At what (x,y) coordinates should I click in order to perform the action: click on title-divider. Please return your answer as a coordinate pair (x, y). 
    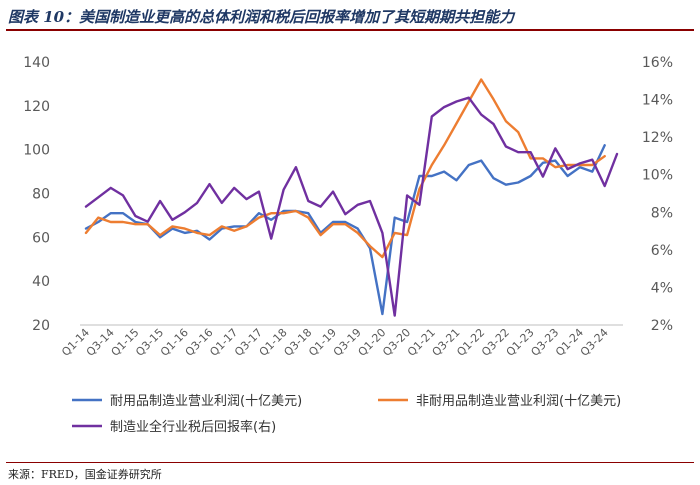
    Looking at the image, I should click on (350, 30).